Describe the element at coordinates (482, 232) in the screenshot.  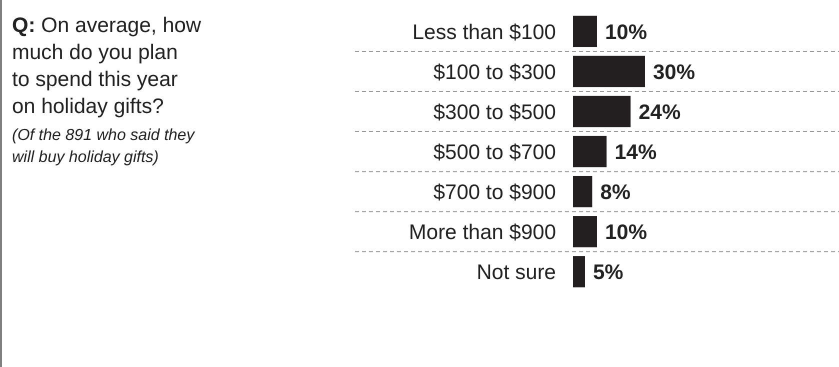
I see `y-tick-label: More than $900` at that location.